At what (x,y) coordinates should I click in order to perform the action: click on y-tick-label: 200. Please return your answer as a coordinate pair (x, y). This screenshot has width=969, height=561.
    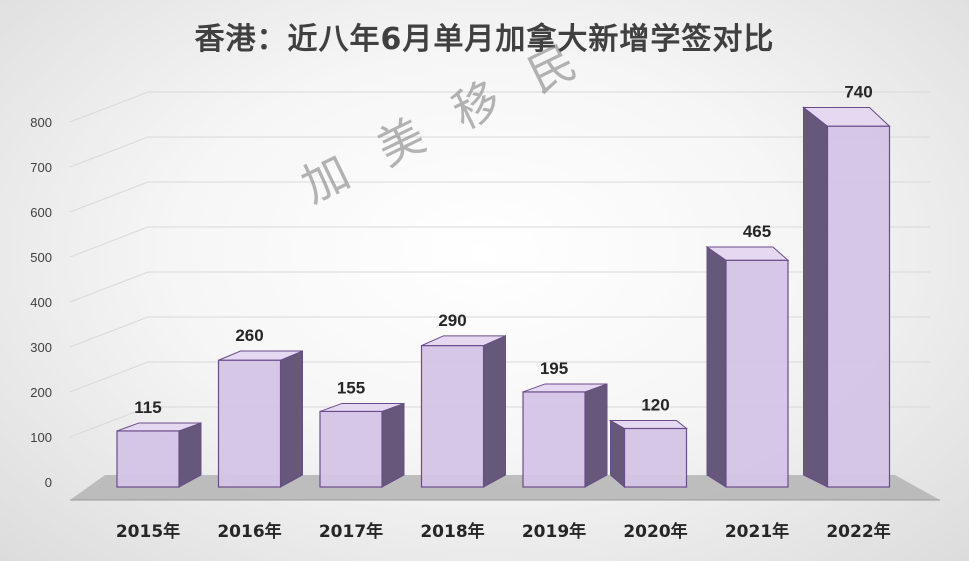
    Looking at the image, I should click on (41, 392).